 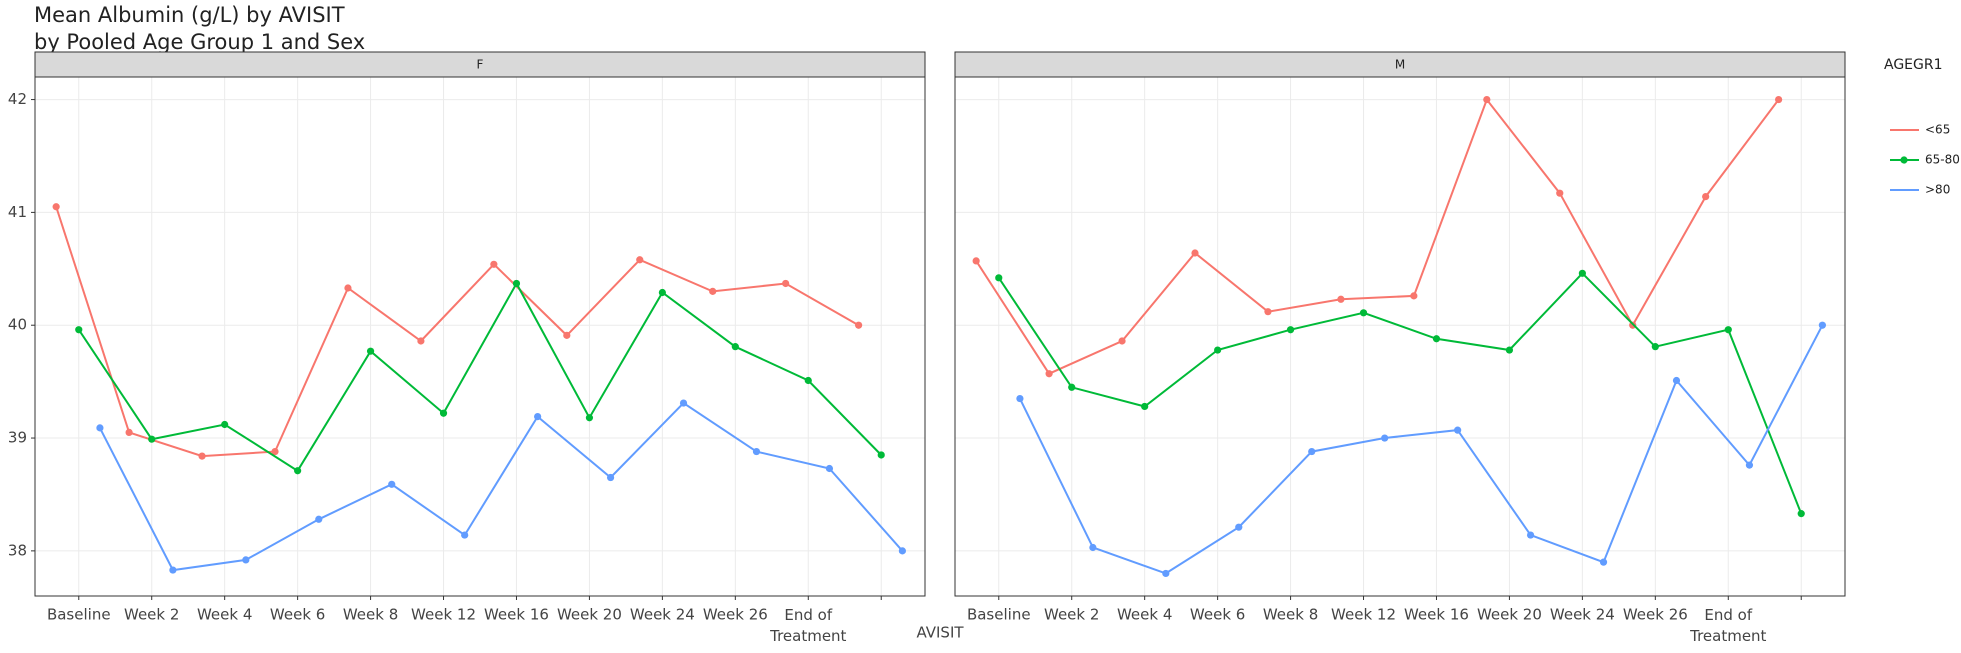 What do you see at coordinates (370, 615) in the screenshot?
I see `x-tick-label: Week 8` at bounding box center [370, 615].